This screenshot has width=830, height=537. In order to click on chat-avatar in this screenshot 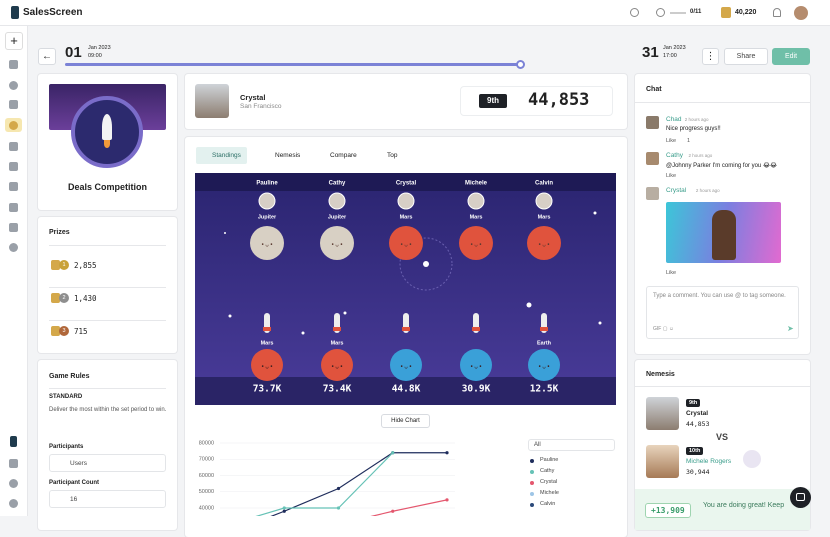, I will do `click(652, 158)`.